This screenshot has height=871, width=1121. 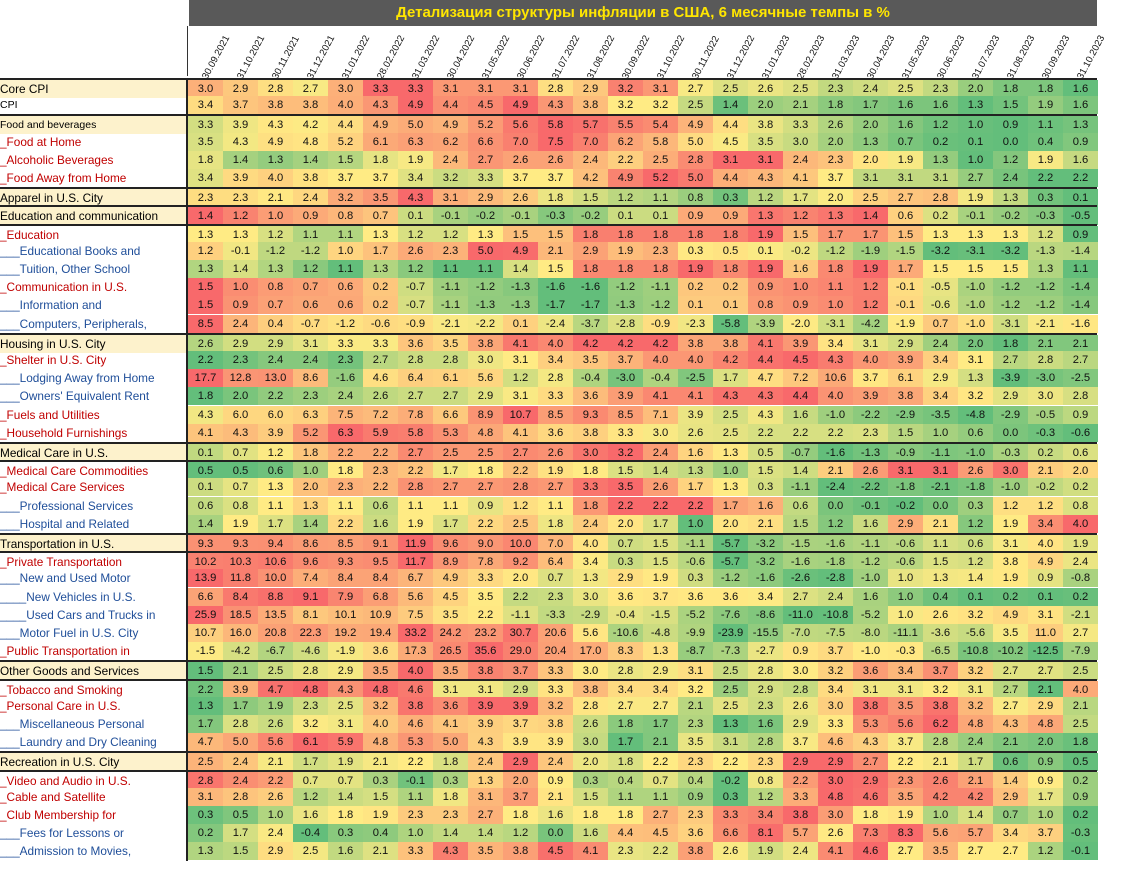 What do you see at coordinates (660, 414) in the screenshot?
I see `heatmap-cell: 7.1` at bounding box center [660, 414].